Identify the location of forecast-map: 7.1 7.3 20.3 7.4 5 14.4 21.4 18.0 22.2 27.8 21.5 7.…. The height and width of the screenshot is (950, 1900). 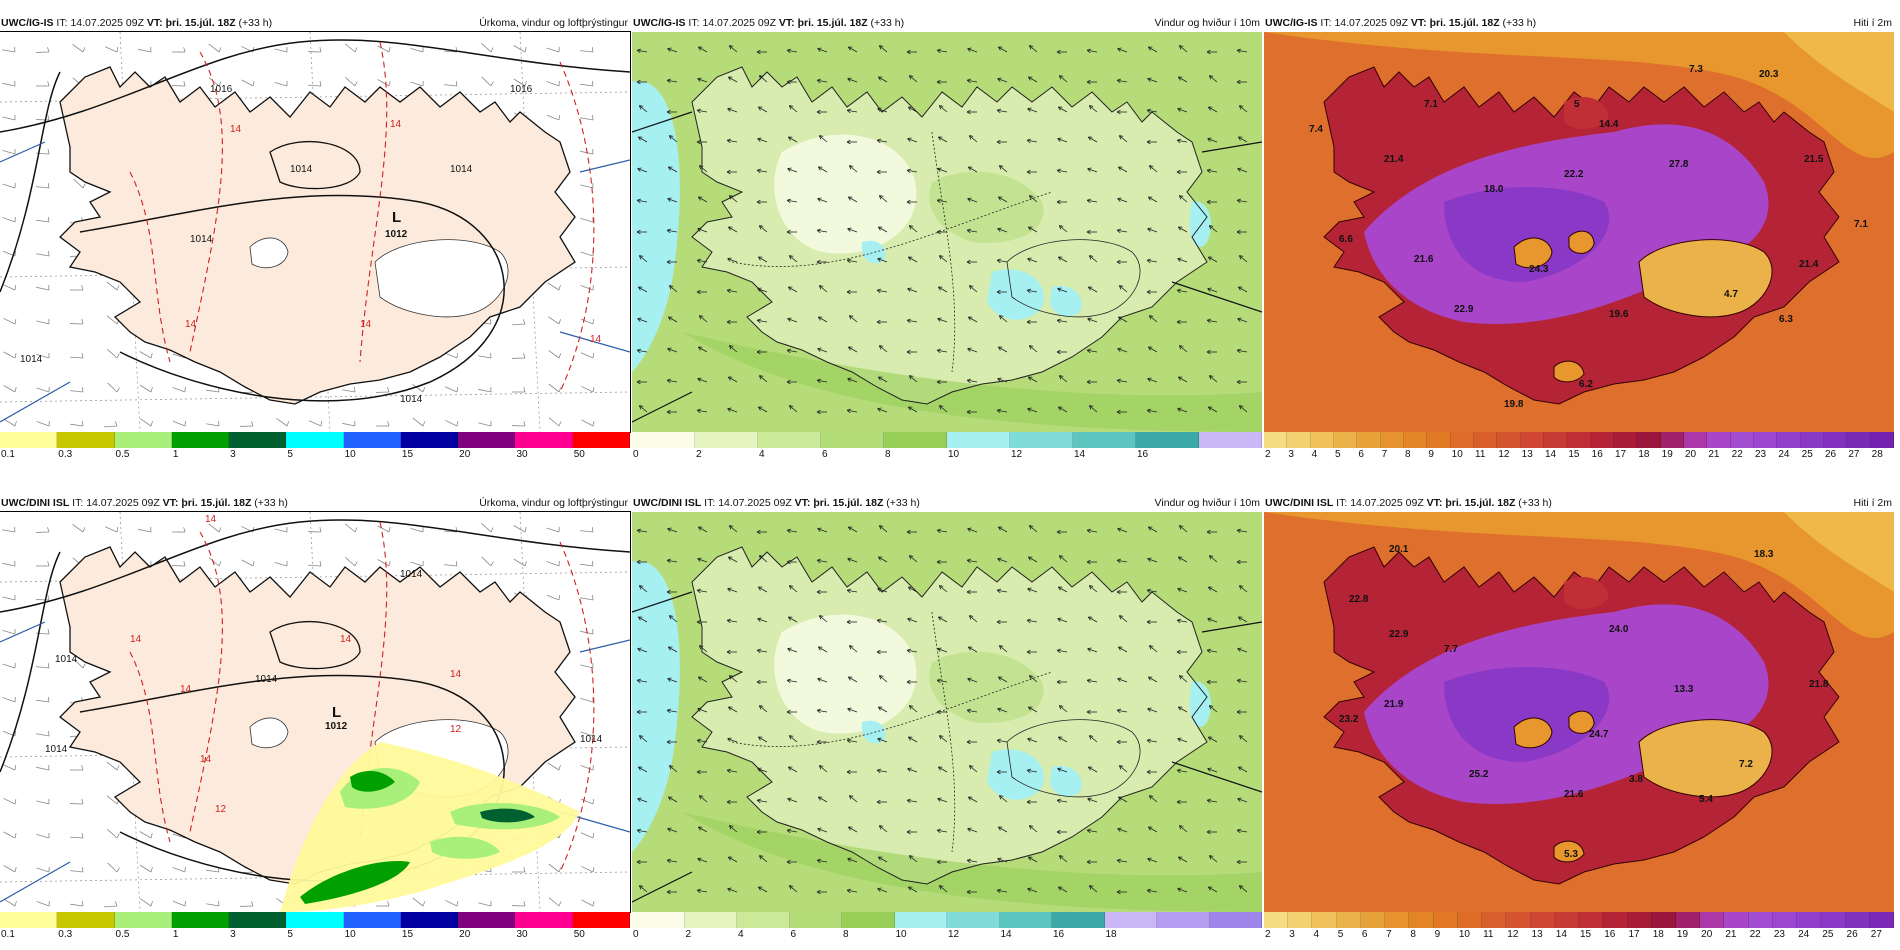
(1579, 232).